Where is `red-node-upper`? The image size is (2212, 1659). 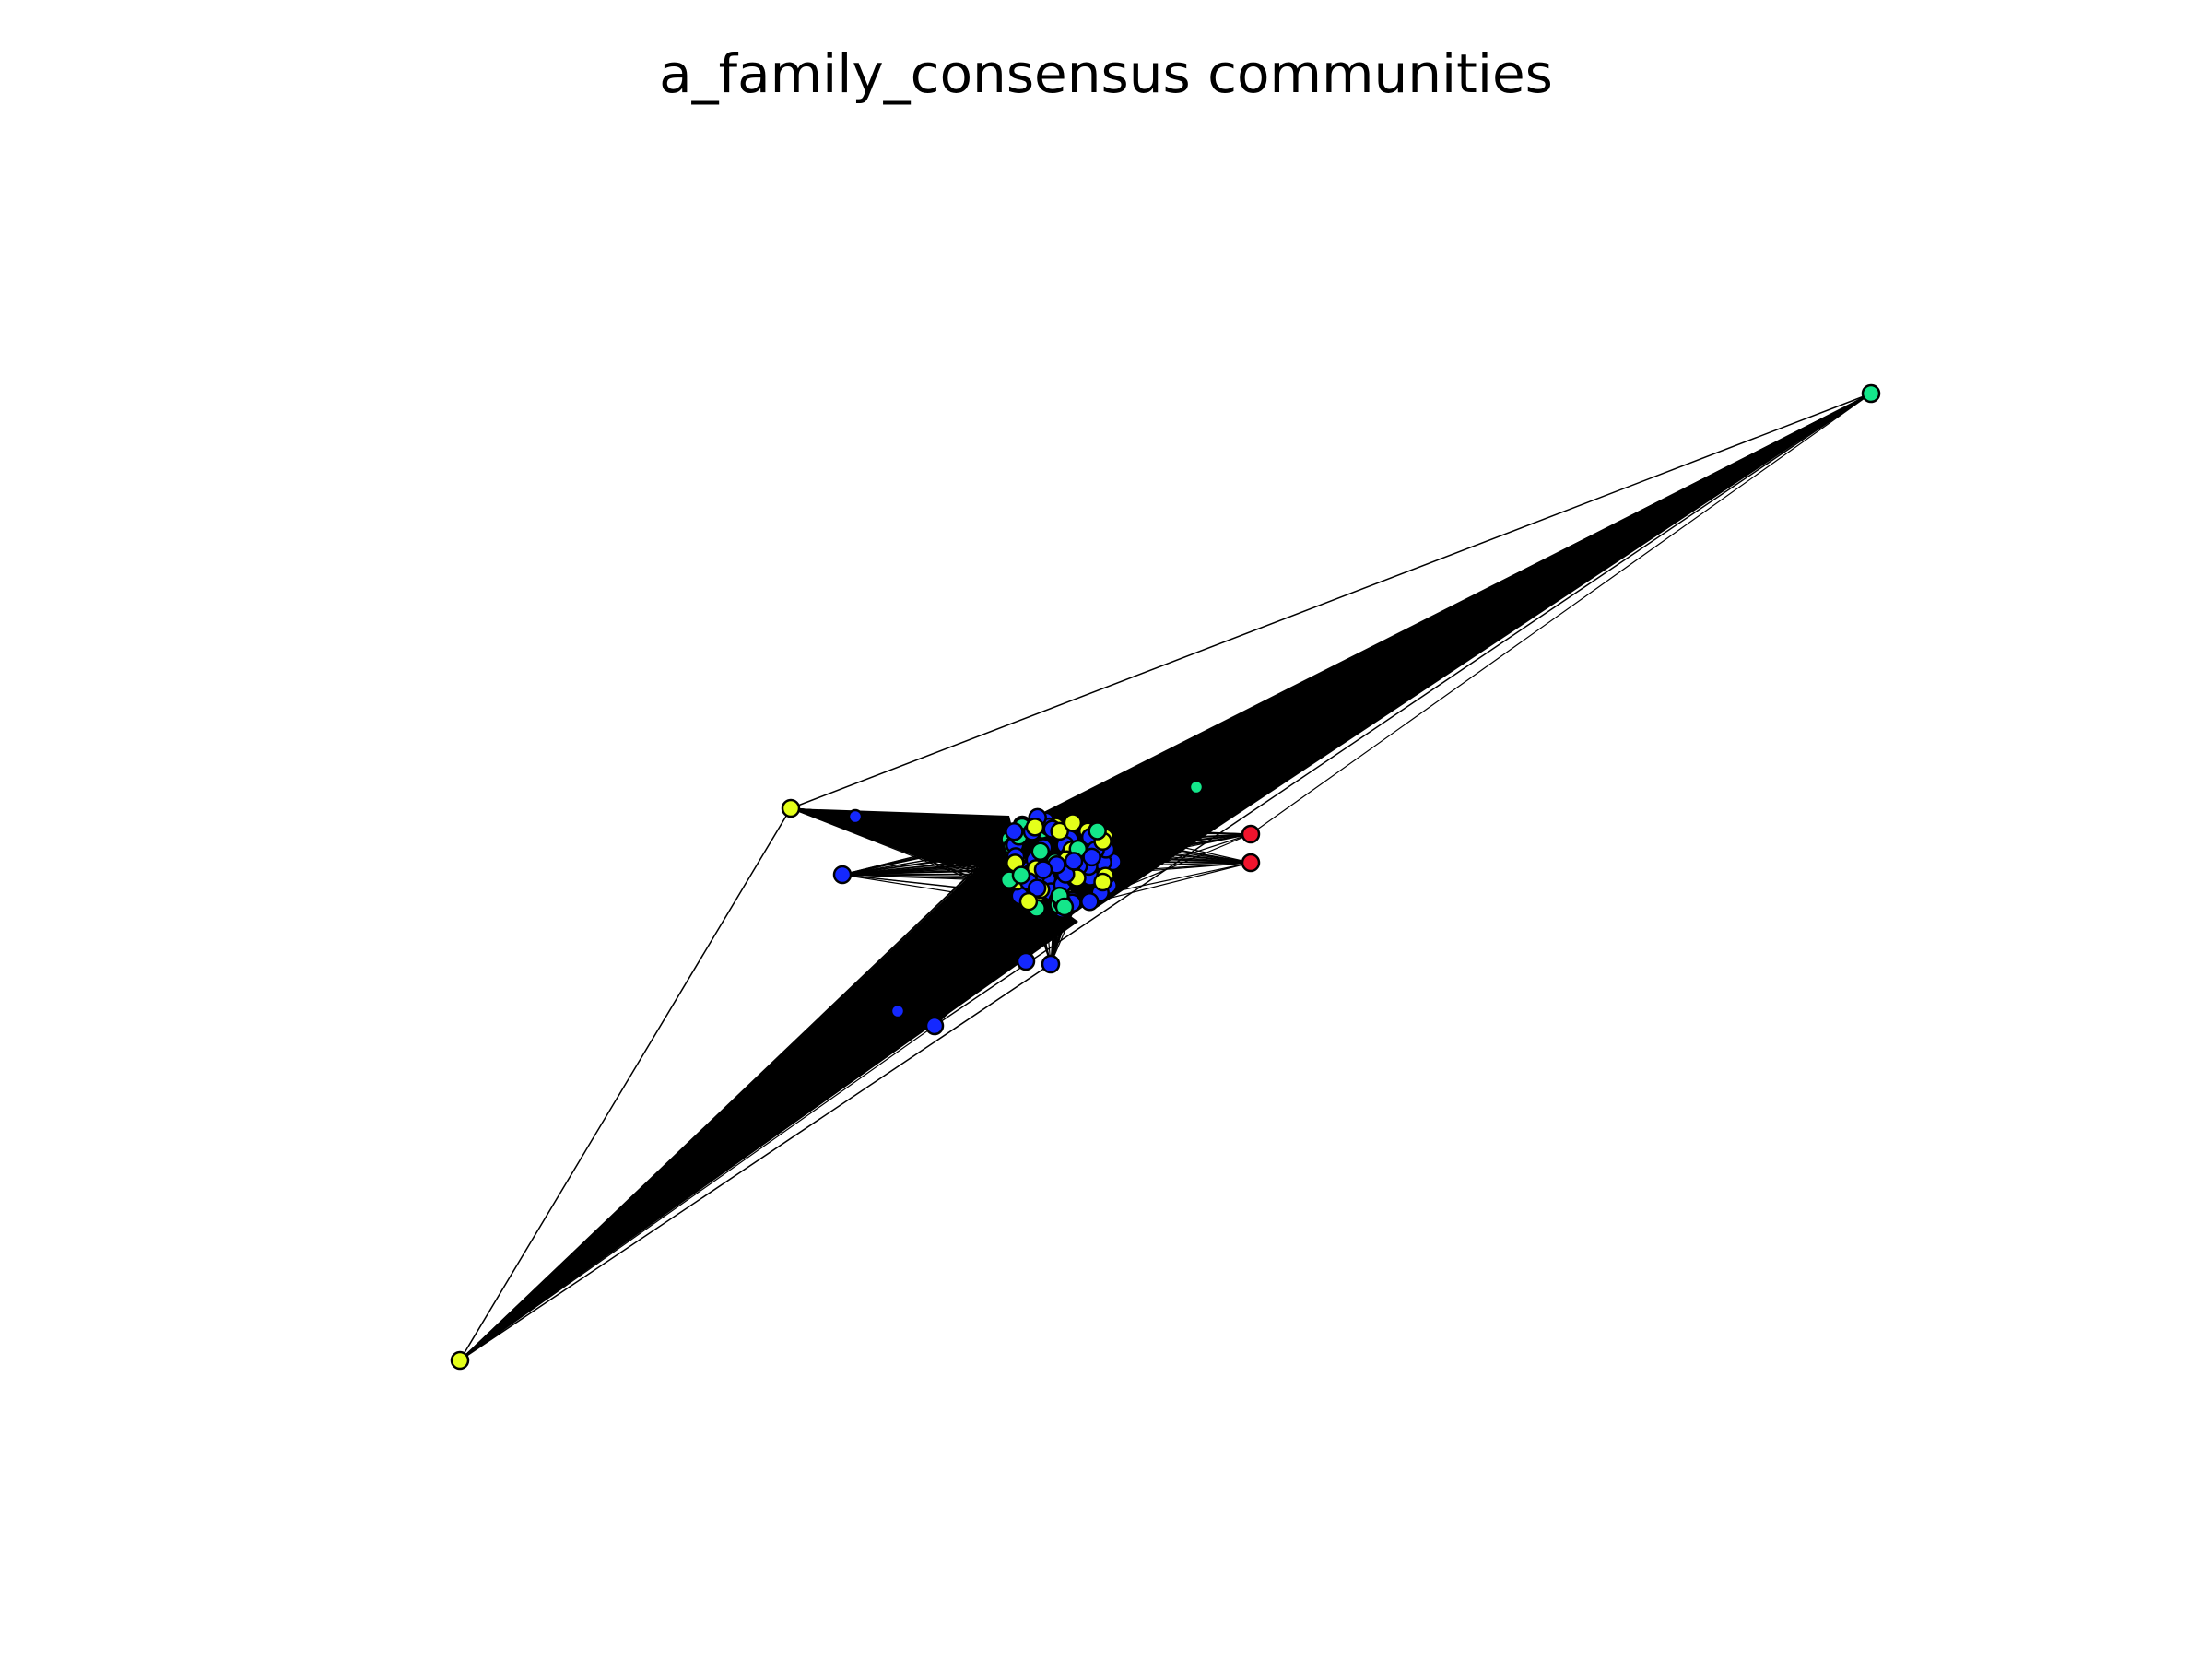 red-node-upper is located at coordinates (1251, 834).